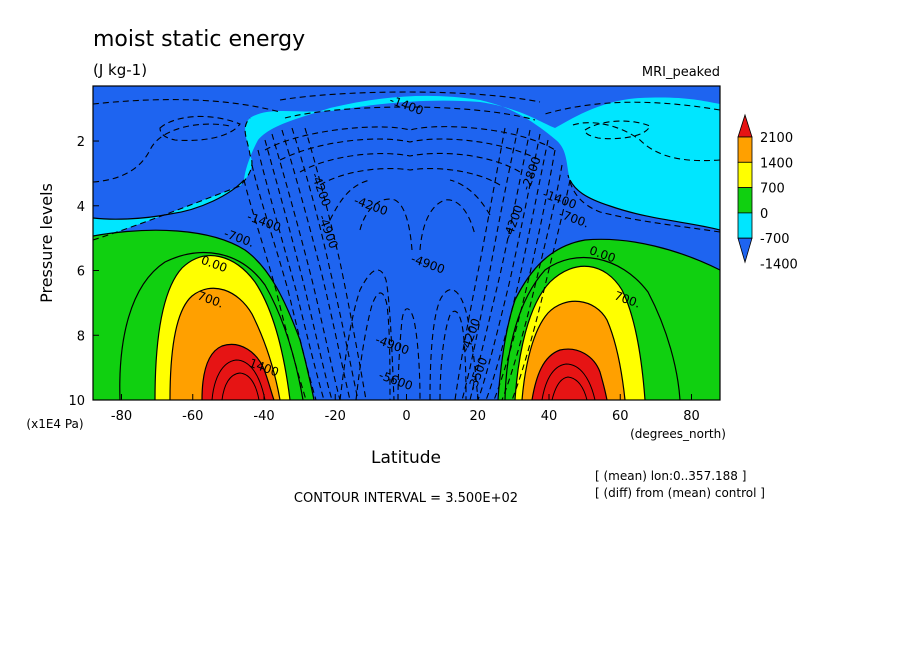 This screenshot has width=904, height=654. I want to click on y-tick-label: 8, so click(81, 336).